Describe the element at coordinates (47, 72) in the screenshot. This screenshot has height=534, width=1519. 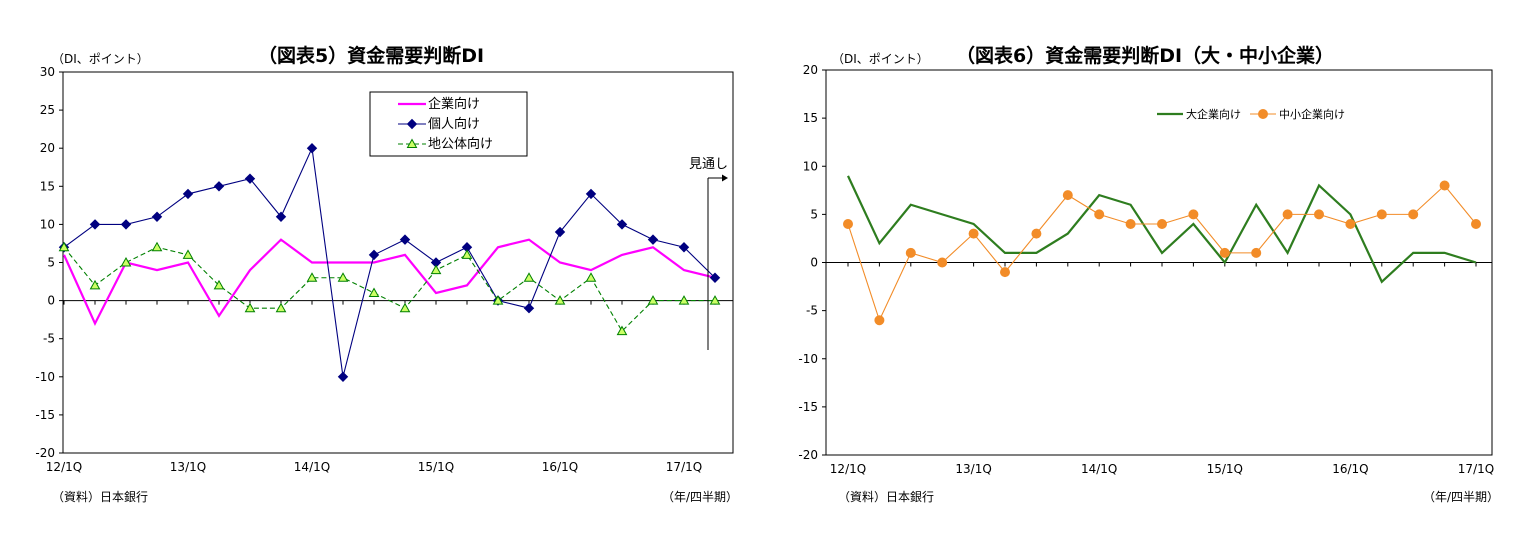
I see `y-tick-label: 30` at that location.